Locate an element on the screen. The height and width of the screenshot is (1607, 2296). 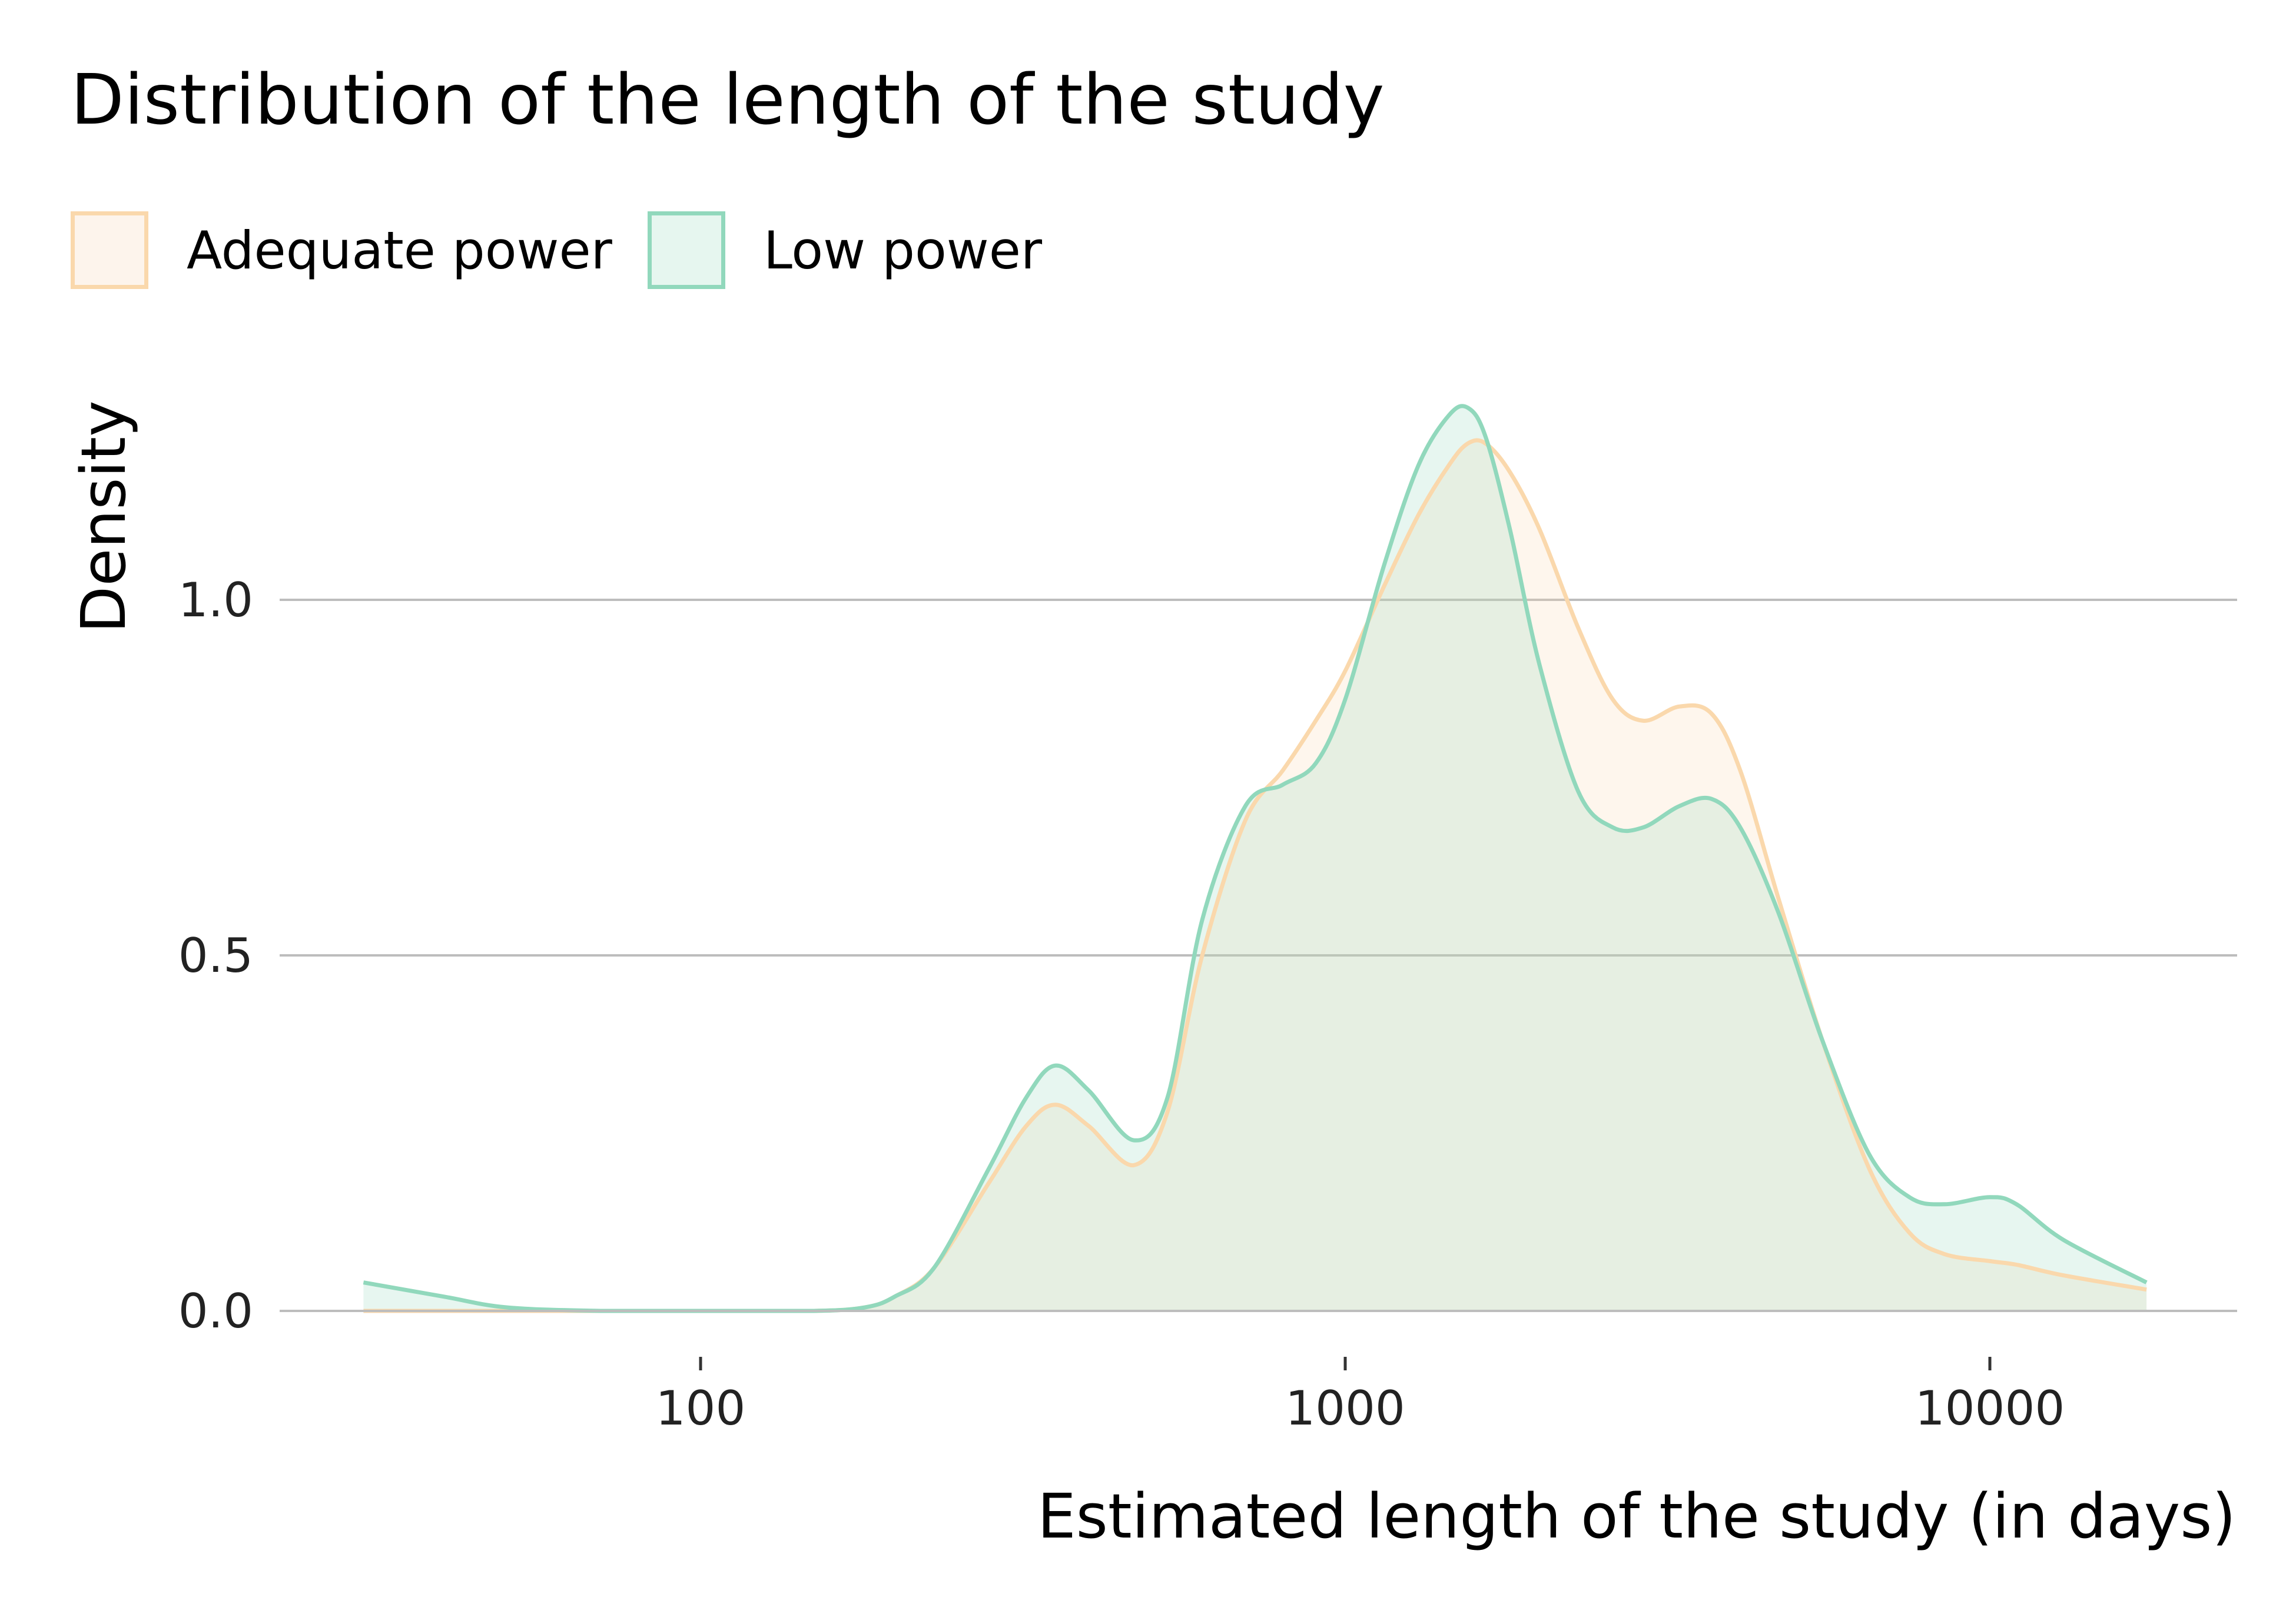
legend-item-adequate-power: Adequate power is located at coordinates (341, 250).